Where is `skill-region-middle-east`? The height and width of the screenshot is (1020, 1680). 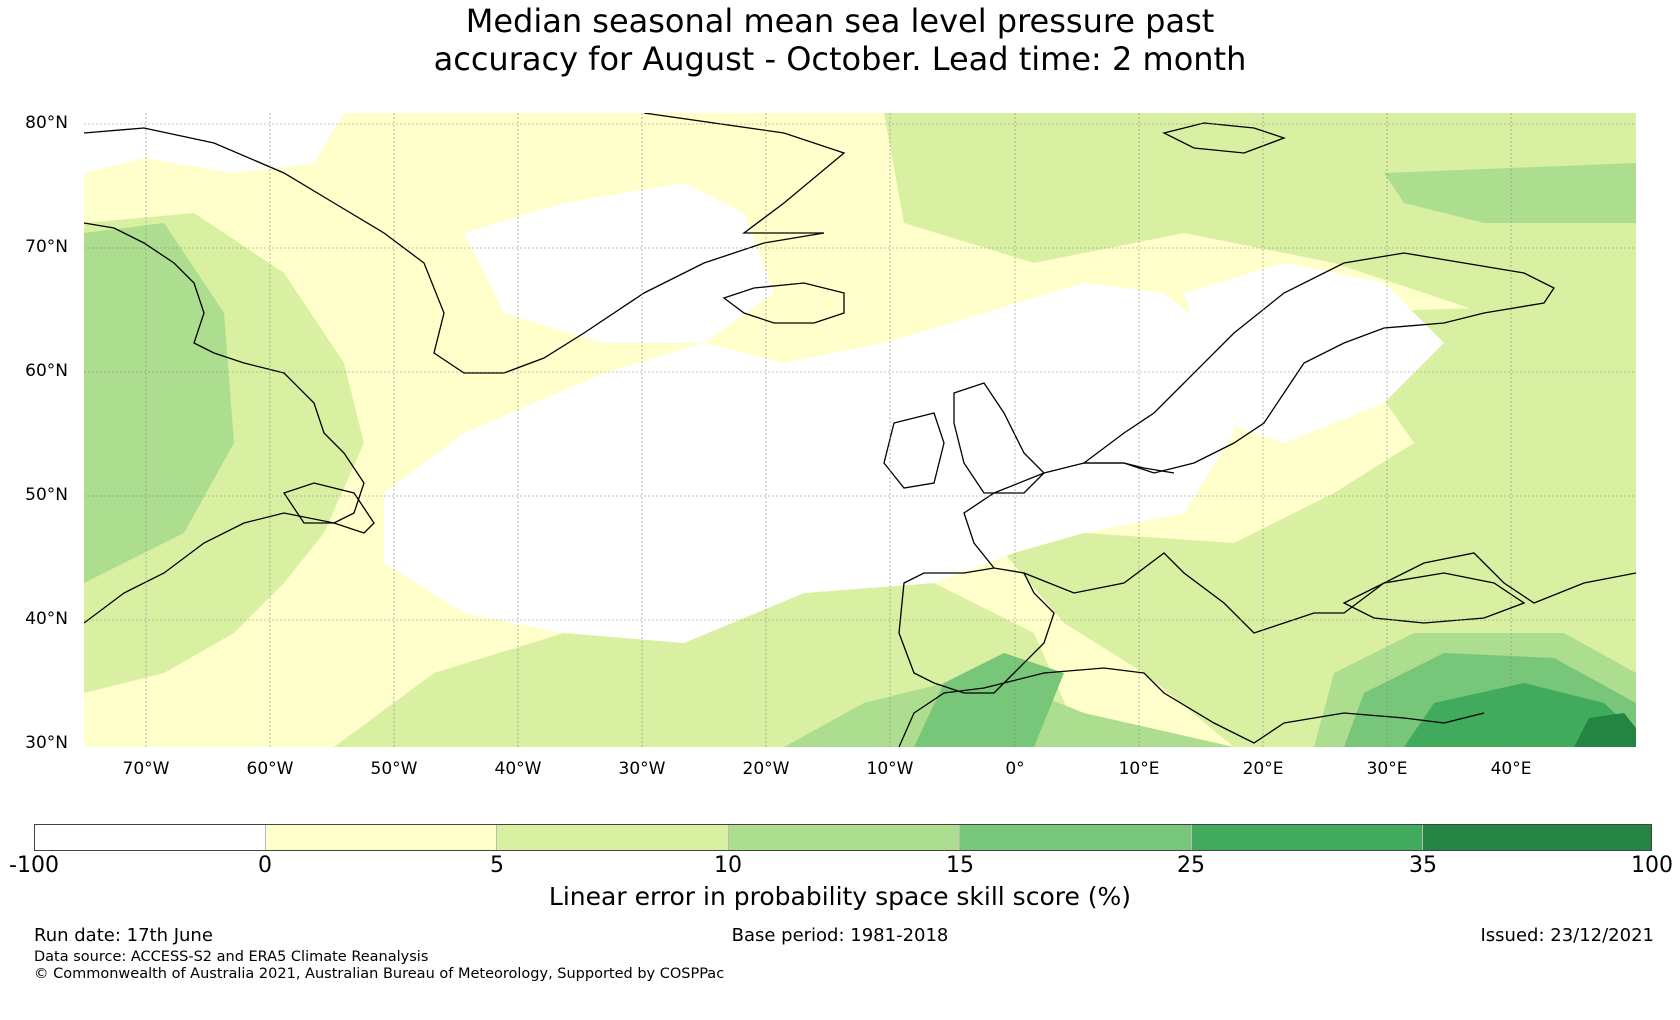 skill-region-middle-east is located at coordinates (1605, 730).